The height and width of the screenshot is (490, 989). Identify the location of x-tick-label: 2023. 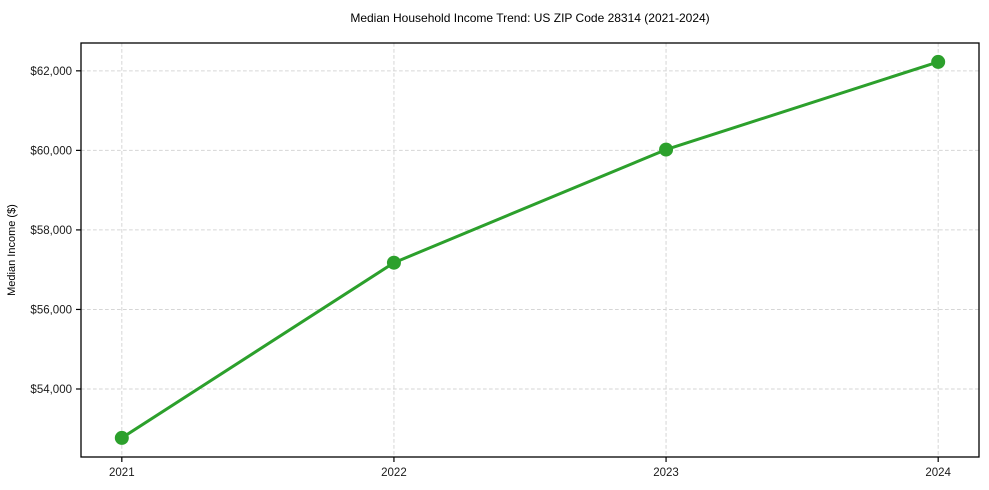
(666, 473).